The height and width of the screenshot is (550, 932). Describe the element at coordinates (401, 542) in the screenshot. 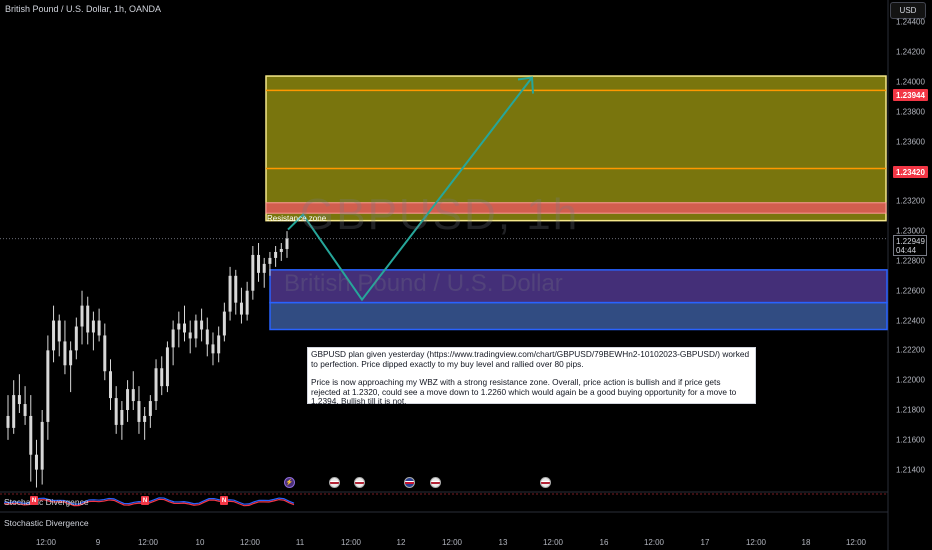

I see `time-tick: 12` at that location.